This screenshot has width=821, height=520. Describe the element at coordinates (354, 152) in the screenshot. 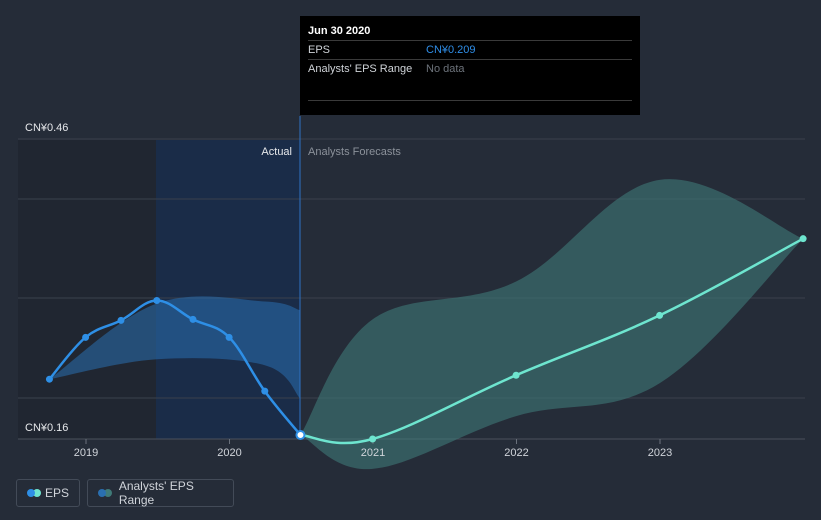

I see `analysts-forecasts-label: Analysts Forecasts` at that location.